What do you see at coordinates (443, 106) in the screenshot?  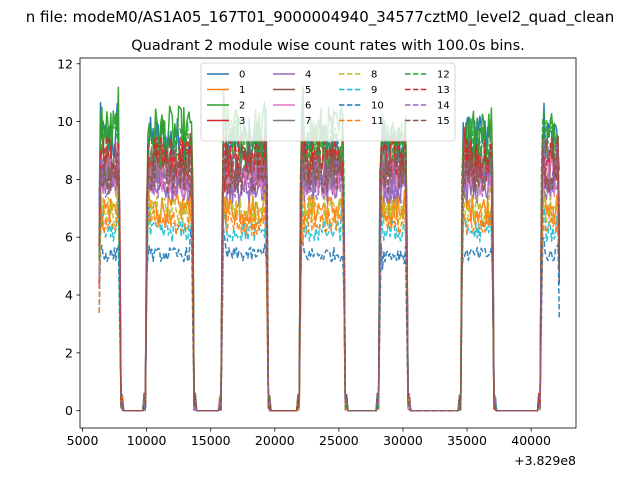 I see `legend-label-14: 14` at bounding box center [443, 106].